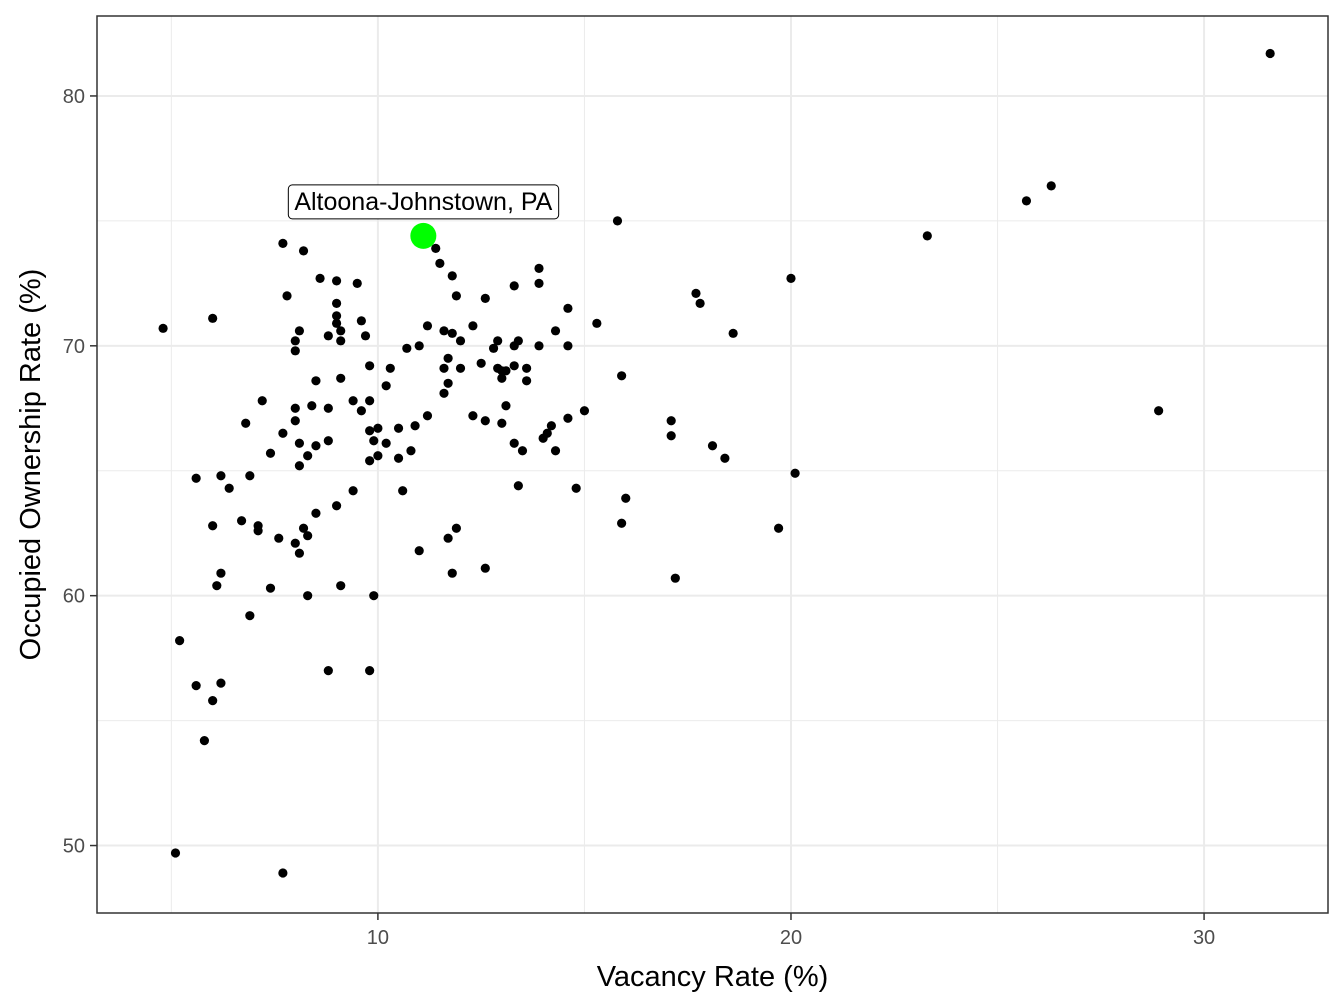 The width and height of the screenshot is (1344, 1008). I want to click on highlight-layer: Altoona-Johnstown, PA, so click(423, 216).